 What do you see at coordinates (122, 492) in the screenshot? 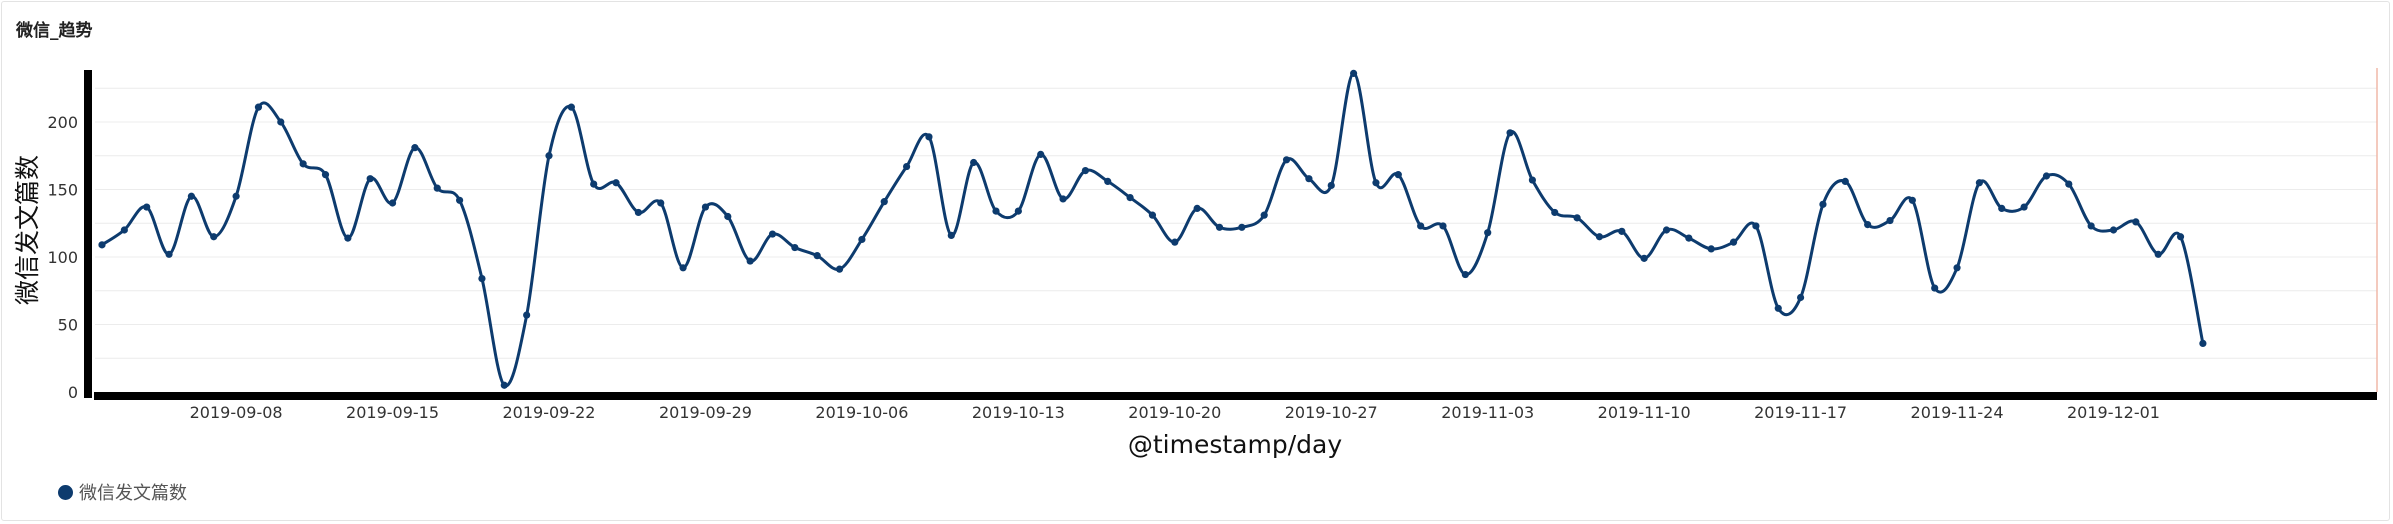
I see `legend: 微信发文篇数` at bounding box center [122, 492].